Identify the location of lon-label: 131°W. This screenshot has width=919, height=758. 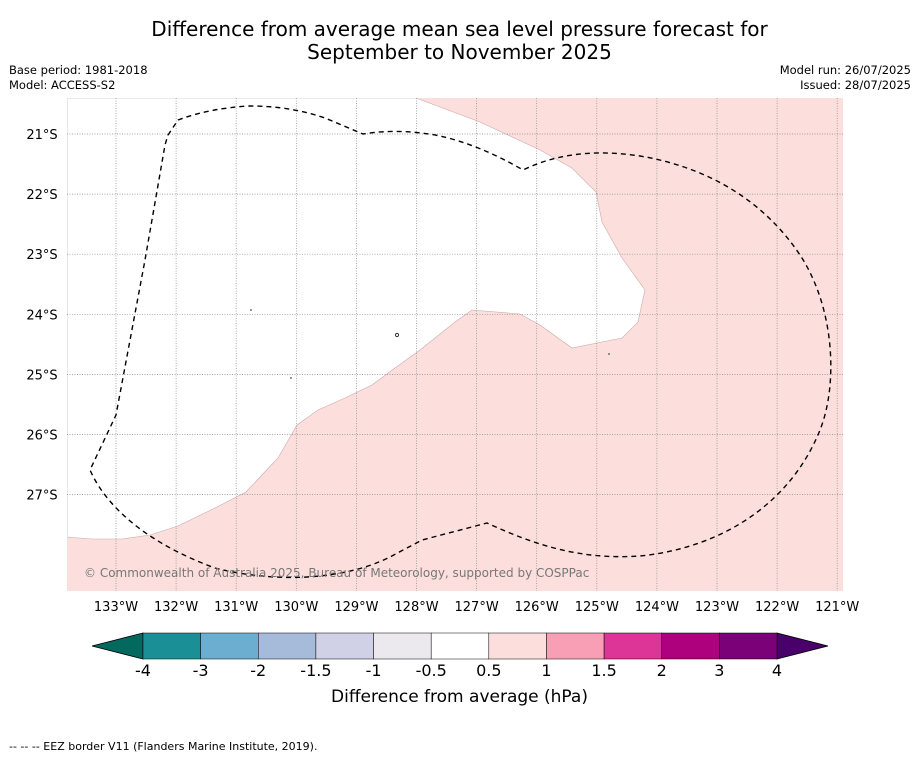
(236, 607).